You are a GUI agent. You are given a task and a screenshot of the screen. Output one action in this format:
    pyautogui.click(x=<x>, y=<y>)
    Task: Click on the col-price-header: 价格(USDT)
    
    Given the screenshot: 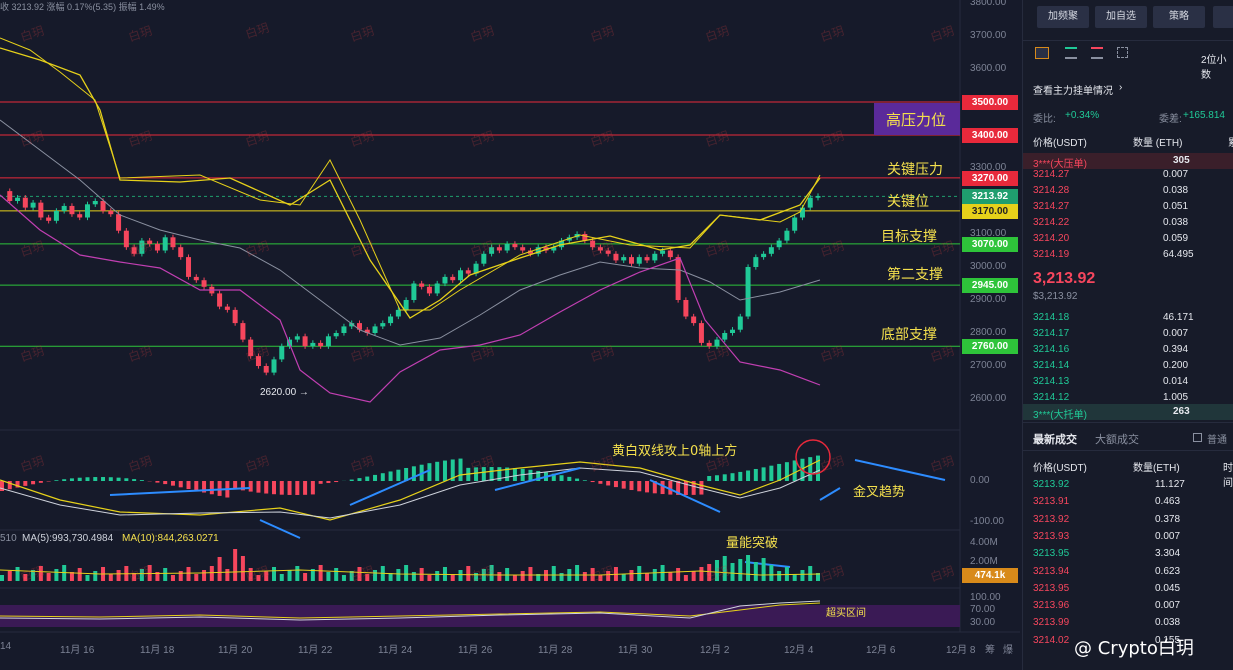 What is the action you would take?
    pyautogui.click(x=1060, y=143)
    